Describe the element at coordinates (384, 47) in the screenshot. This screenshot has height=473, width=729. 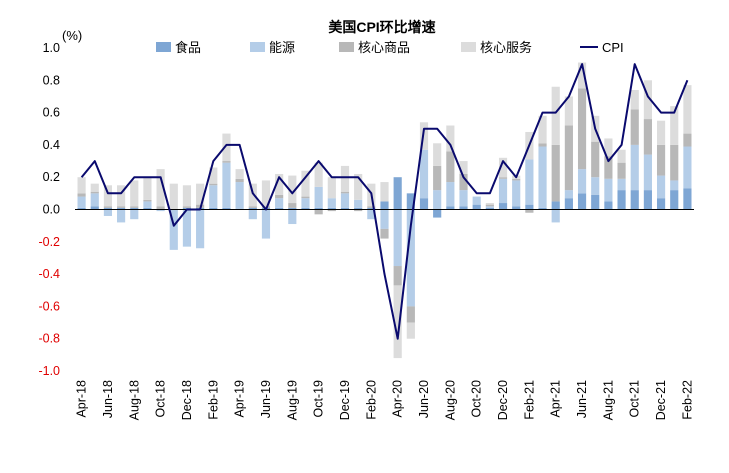
I see `legend-label-core-goods: 核心商品` at that location.